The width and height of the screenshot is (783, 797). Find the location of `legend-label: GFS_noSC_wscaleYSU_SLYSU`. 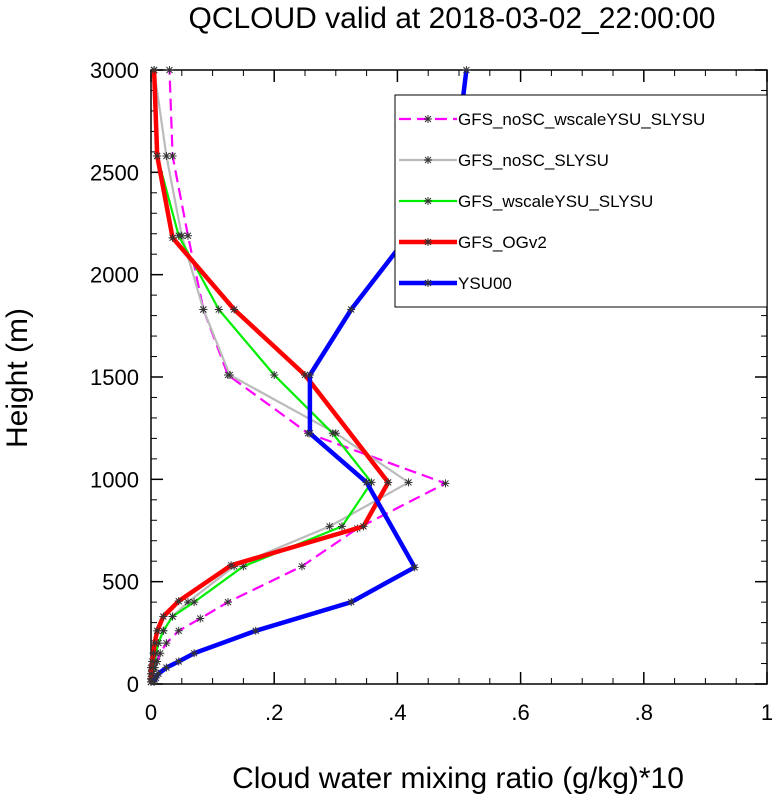

legend-label: GFS_noSC_wscaleYSU_SLYSU is located at coordinates (581, 119).